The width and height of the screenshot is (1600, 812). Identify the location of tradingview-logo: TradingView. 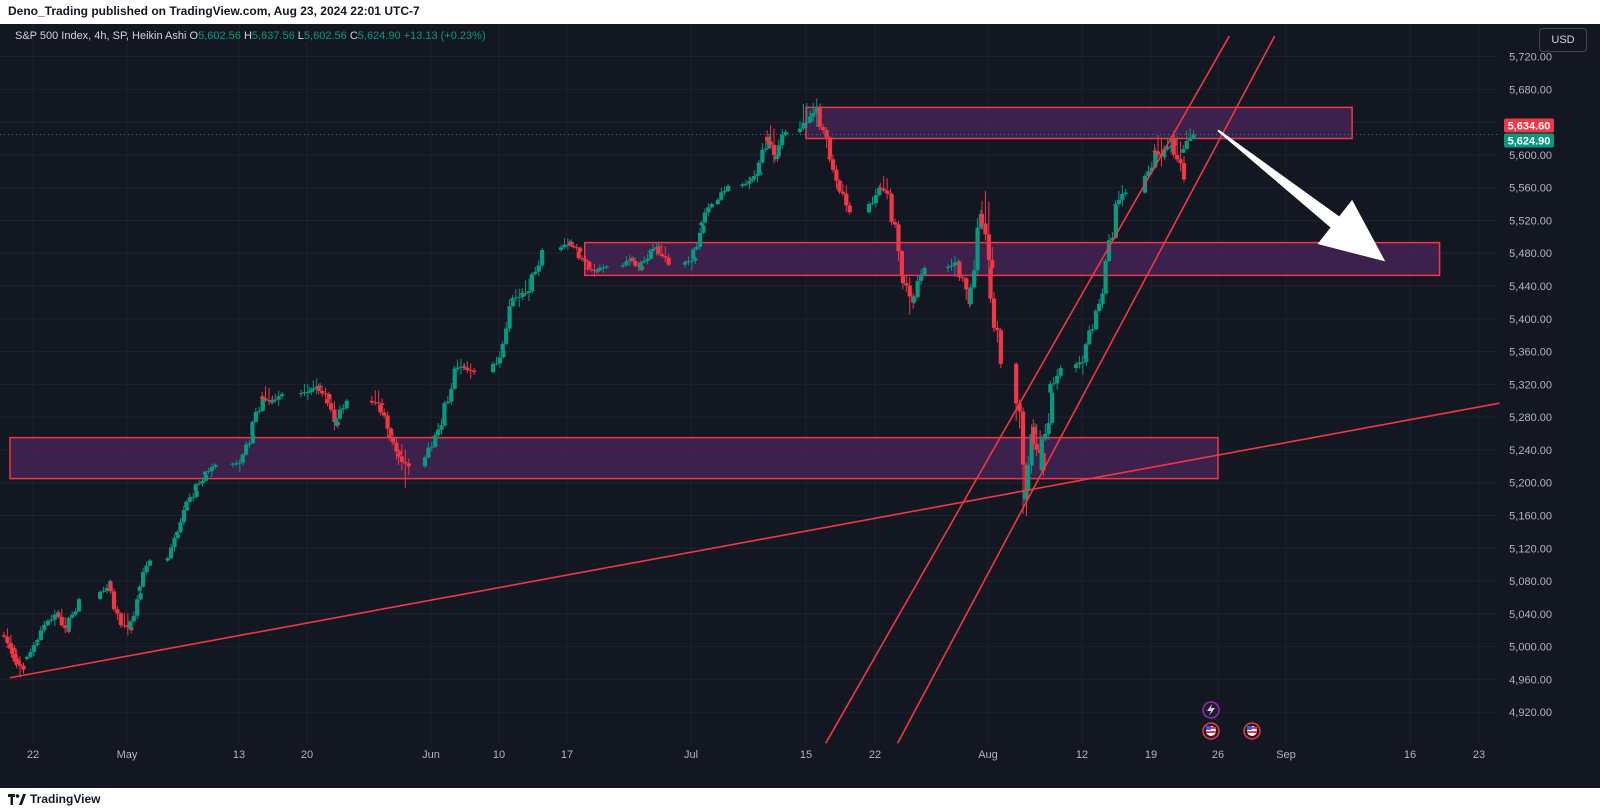
(54, 799).